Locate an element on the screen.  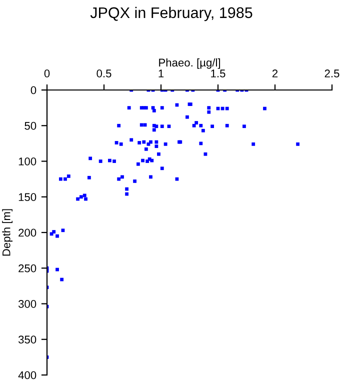
x-axis-title: Phaeo. [µg/l] is located at coordinates (189, 63).